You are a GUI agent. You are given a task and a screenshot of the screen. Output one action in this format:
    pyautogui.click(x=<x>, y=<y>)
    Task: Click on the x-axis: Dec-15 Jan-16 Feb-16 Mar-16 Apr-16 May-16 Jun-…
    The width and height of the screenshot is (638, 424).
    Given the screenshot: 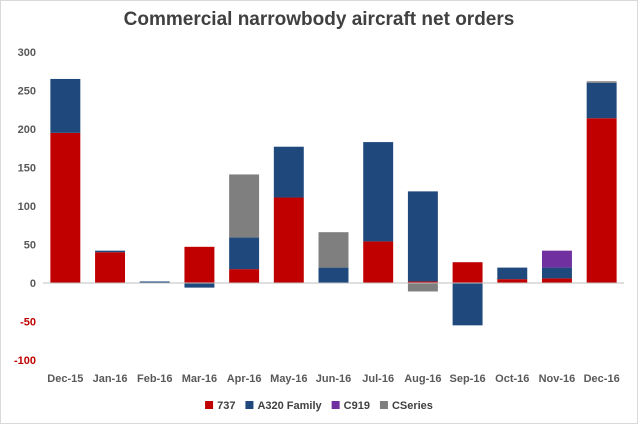 What is the action you would take?
    pyautogui.click(x=333, y=379)
    